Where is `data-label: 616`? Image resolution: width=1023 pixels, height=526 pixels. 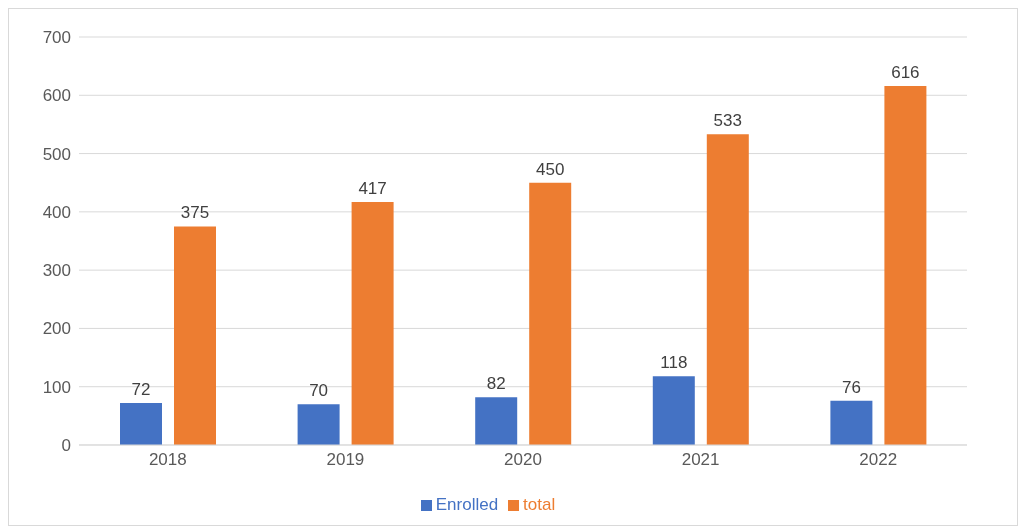 data-label: 616 is located at coordinates (905, 72).